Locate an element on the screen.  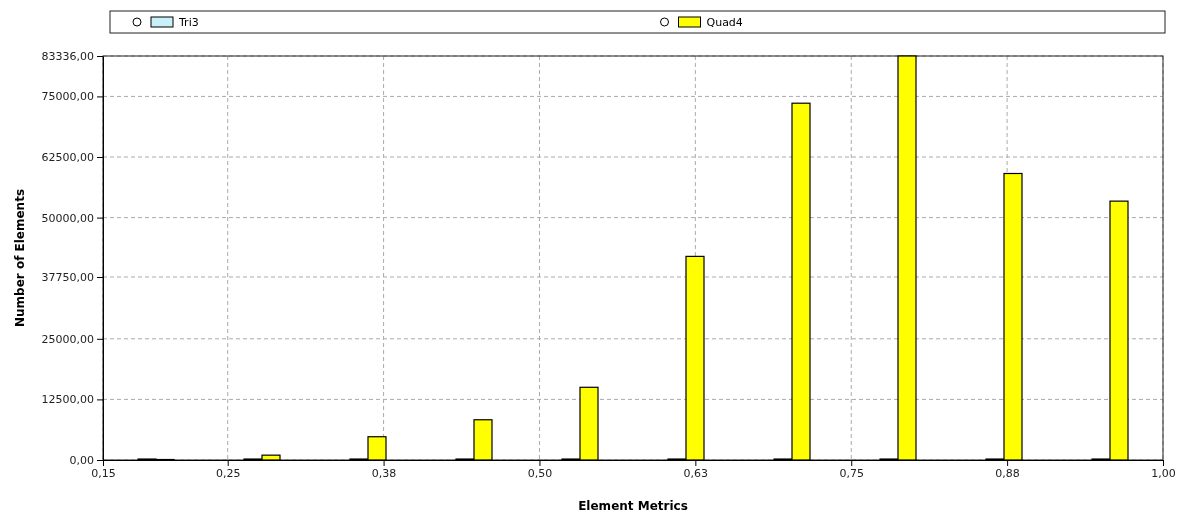
x-tick-label: 0,50 is located at coordinates (540, 473).